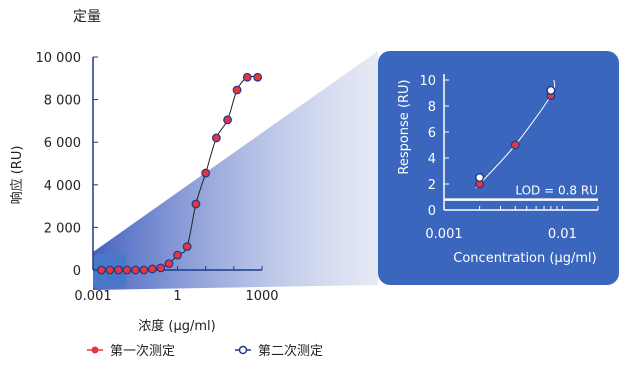 Image resolution: width=620 pixels, height=365 pixels. What do you see at coordinates (62, 101) in the screenshot?
I see `main-y-tick-label: 8 000` at bounding box center [62, 101].